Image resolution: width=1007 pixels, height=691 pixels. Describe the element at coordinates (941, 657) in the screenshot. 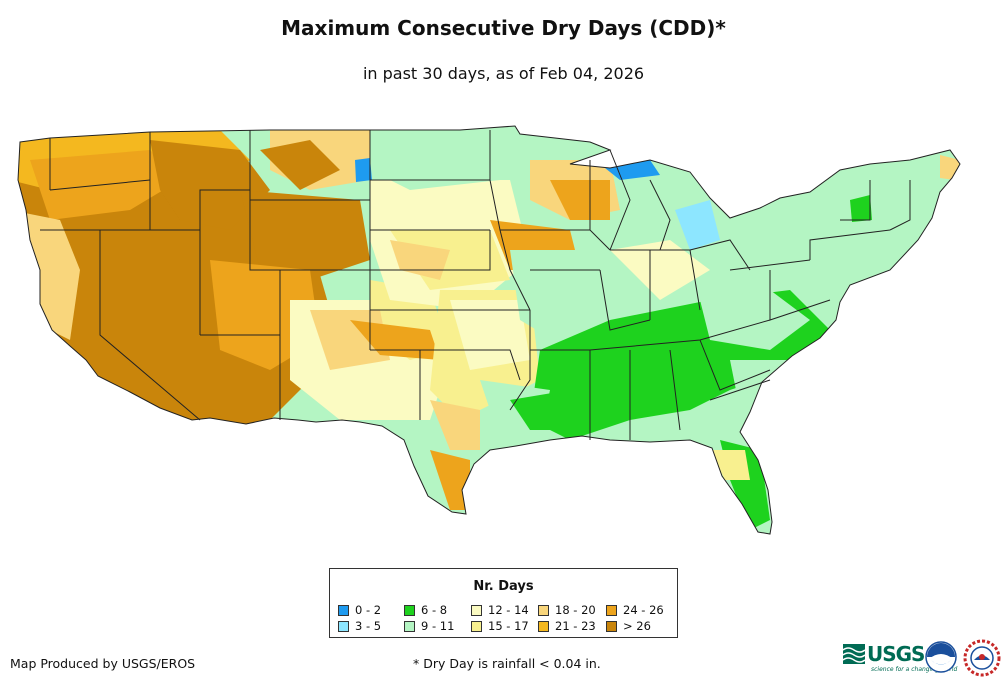

I see `noaa-logo-icon` at that location.